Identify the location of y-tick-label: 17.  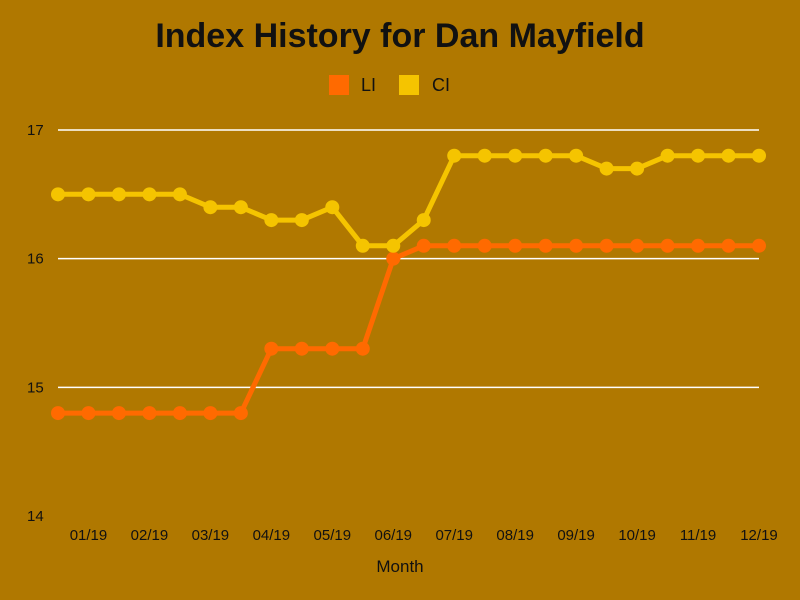
(35, 130).